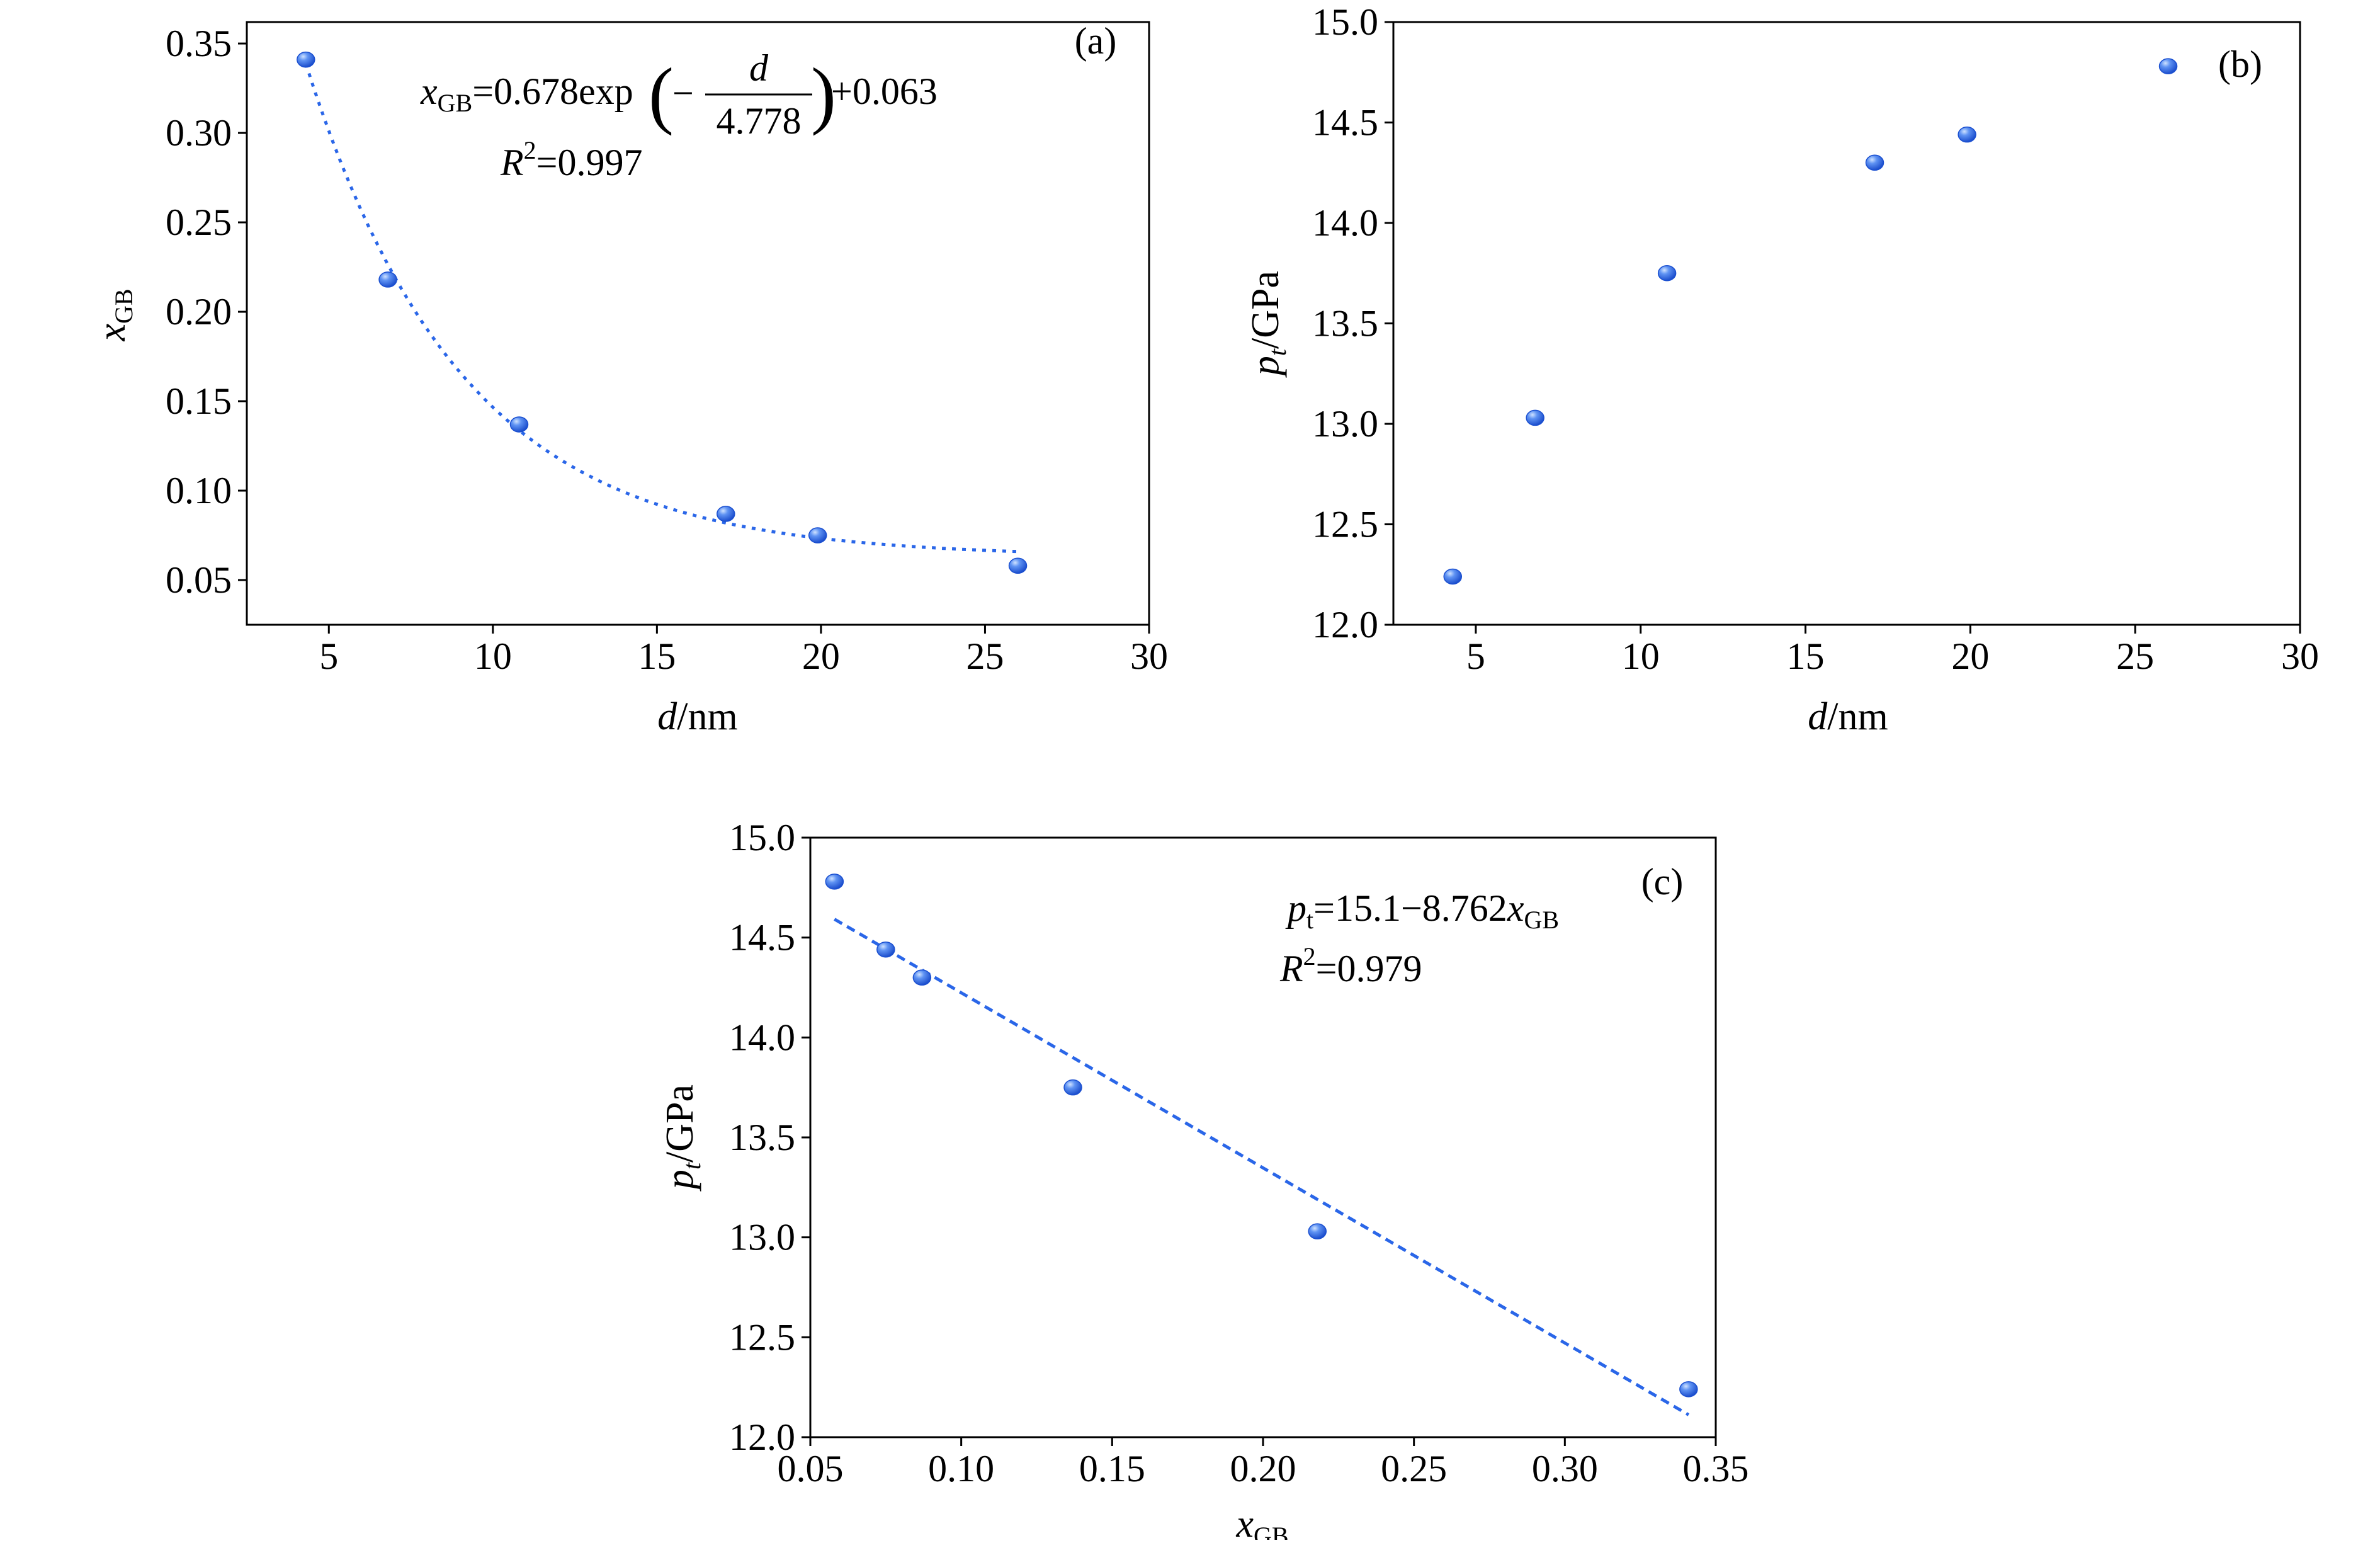 This screenshot has width=2380, height=1543. I want to click on panel-a-y-tick-label: 0.05, so click(199, 580).